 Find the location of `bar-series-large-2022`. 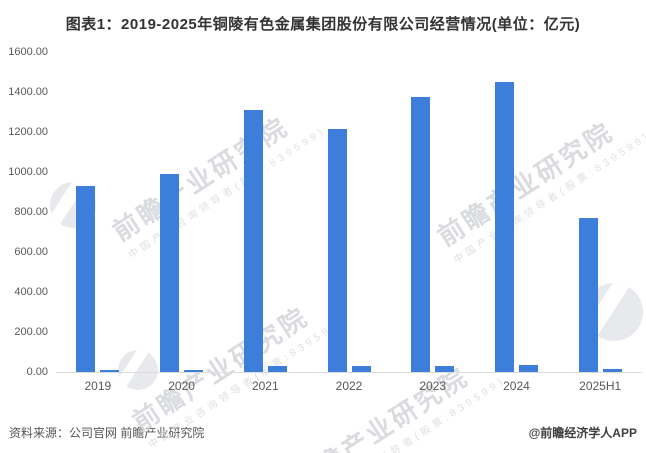

bar-series-large-2022 is located at coordinates (337, 250).